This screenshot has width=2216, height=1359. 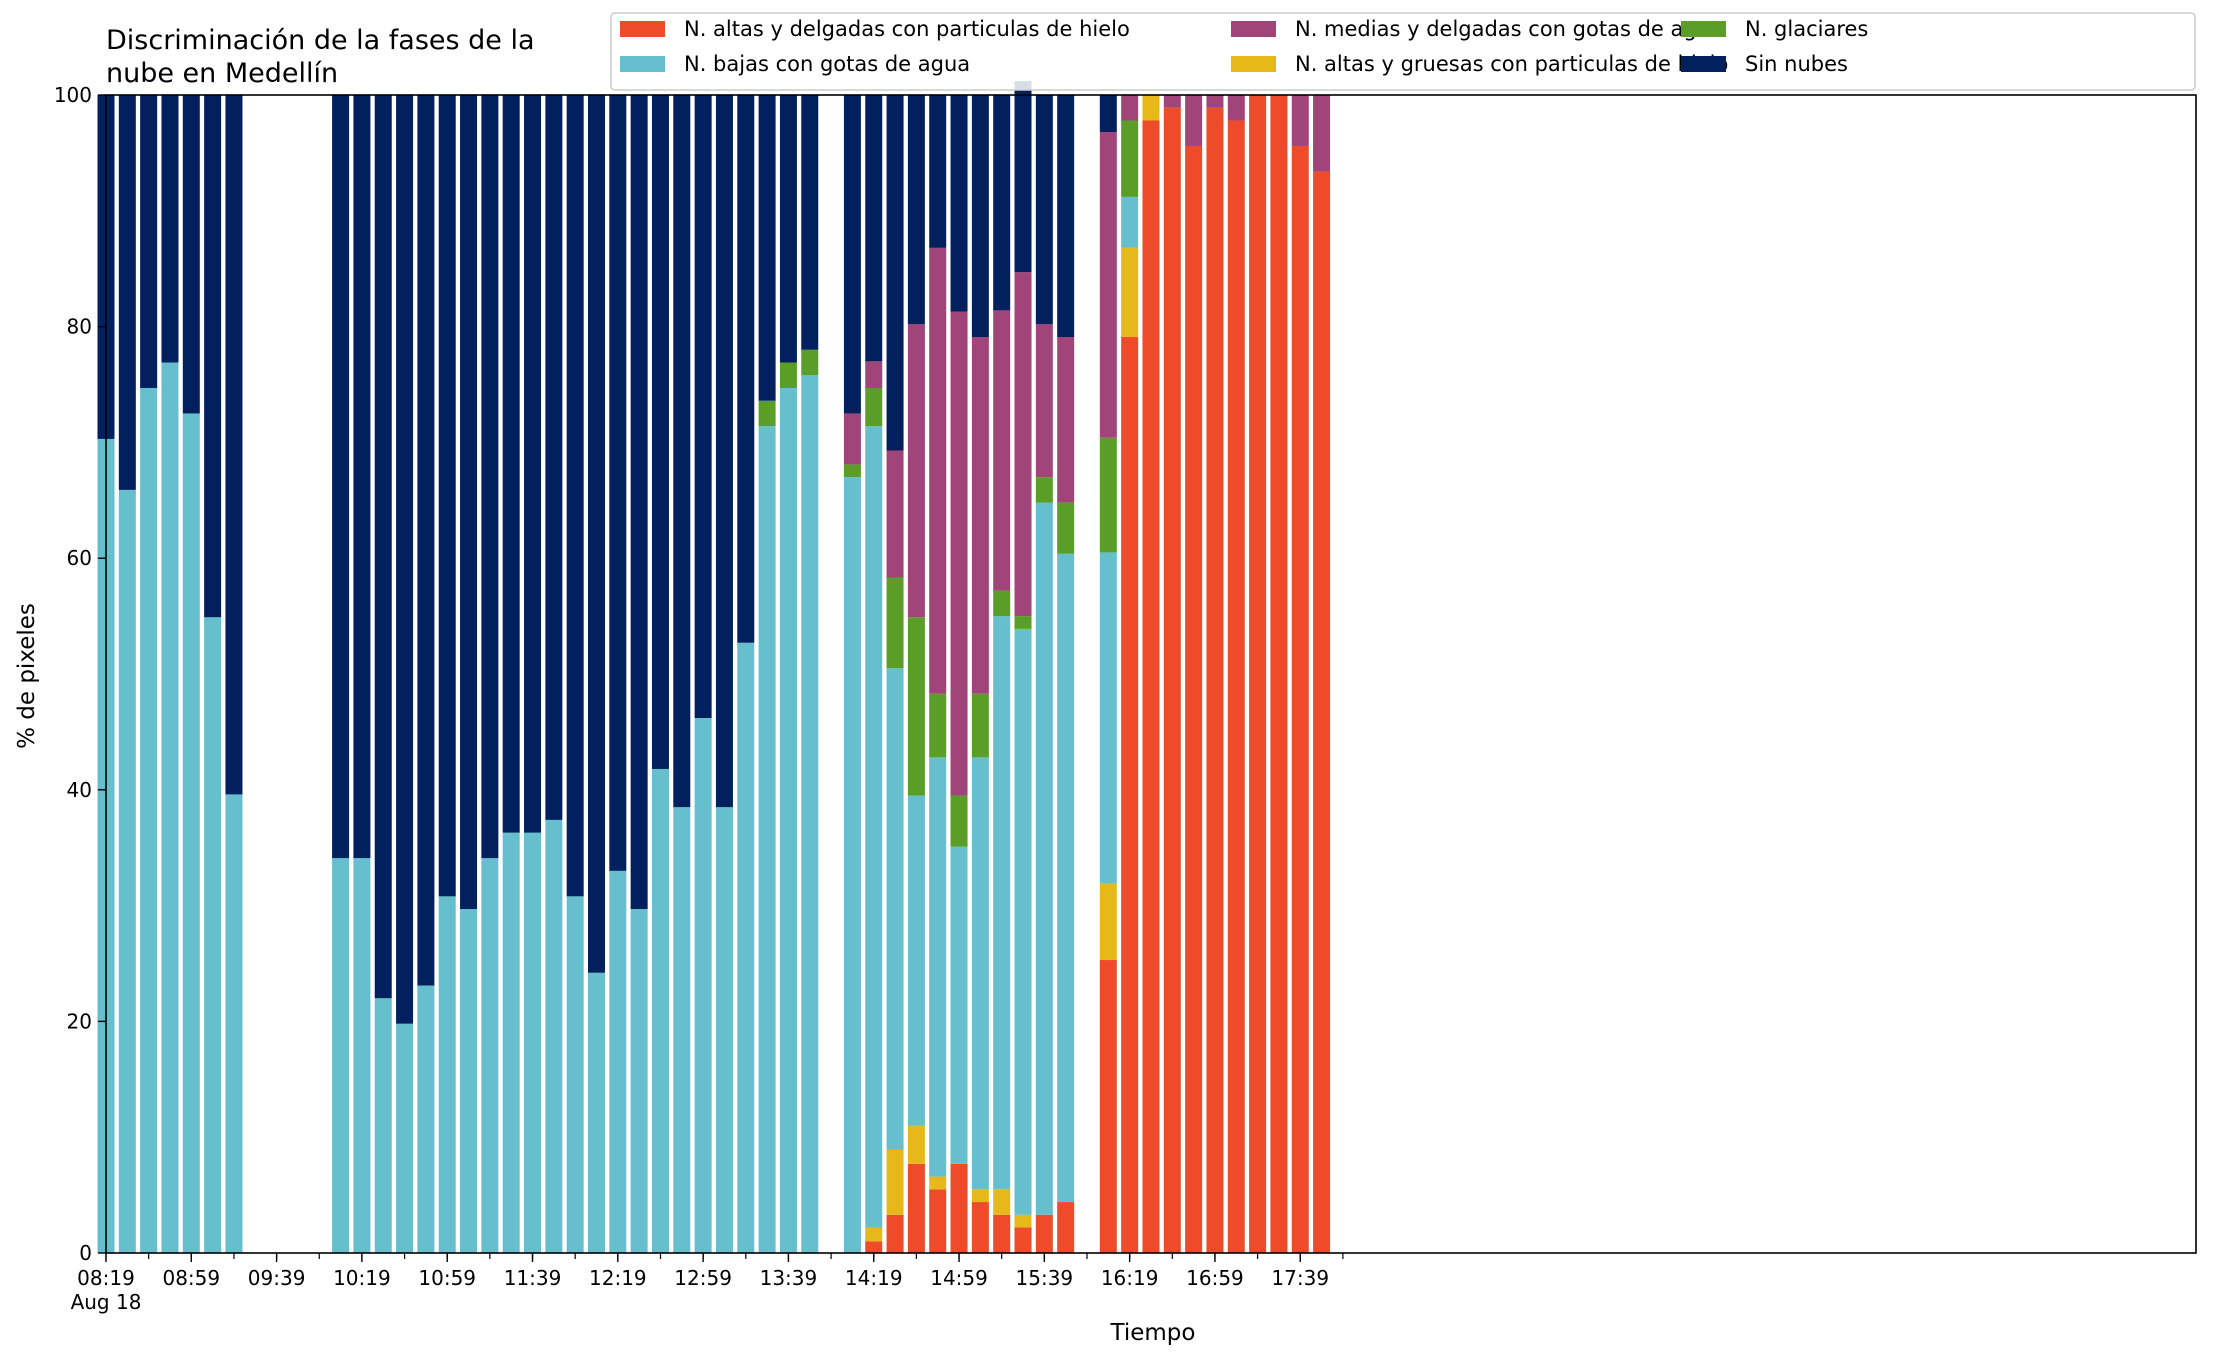 I want to click on legend-label: N. bajas con gotas de agua, so click(x=827, y=64).